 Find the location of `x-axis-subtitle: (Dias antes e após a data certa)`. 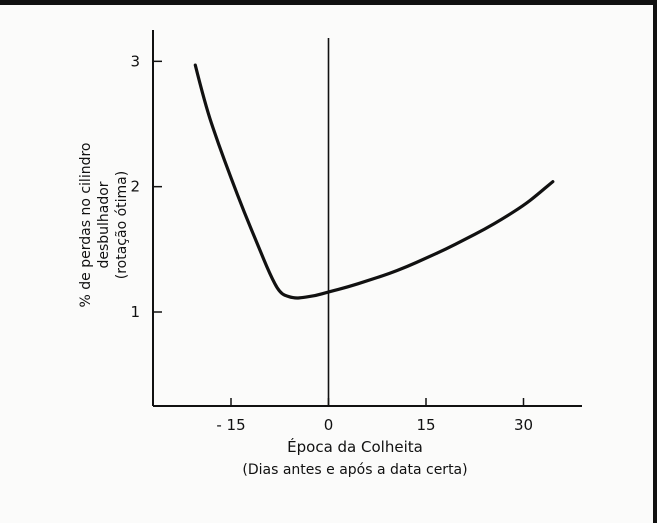

x-axis-subtitle: (Dias antes e após a data certa) is located at coordinates (354, 470).